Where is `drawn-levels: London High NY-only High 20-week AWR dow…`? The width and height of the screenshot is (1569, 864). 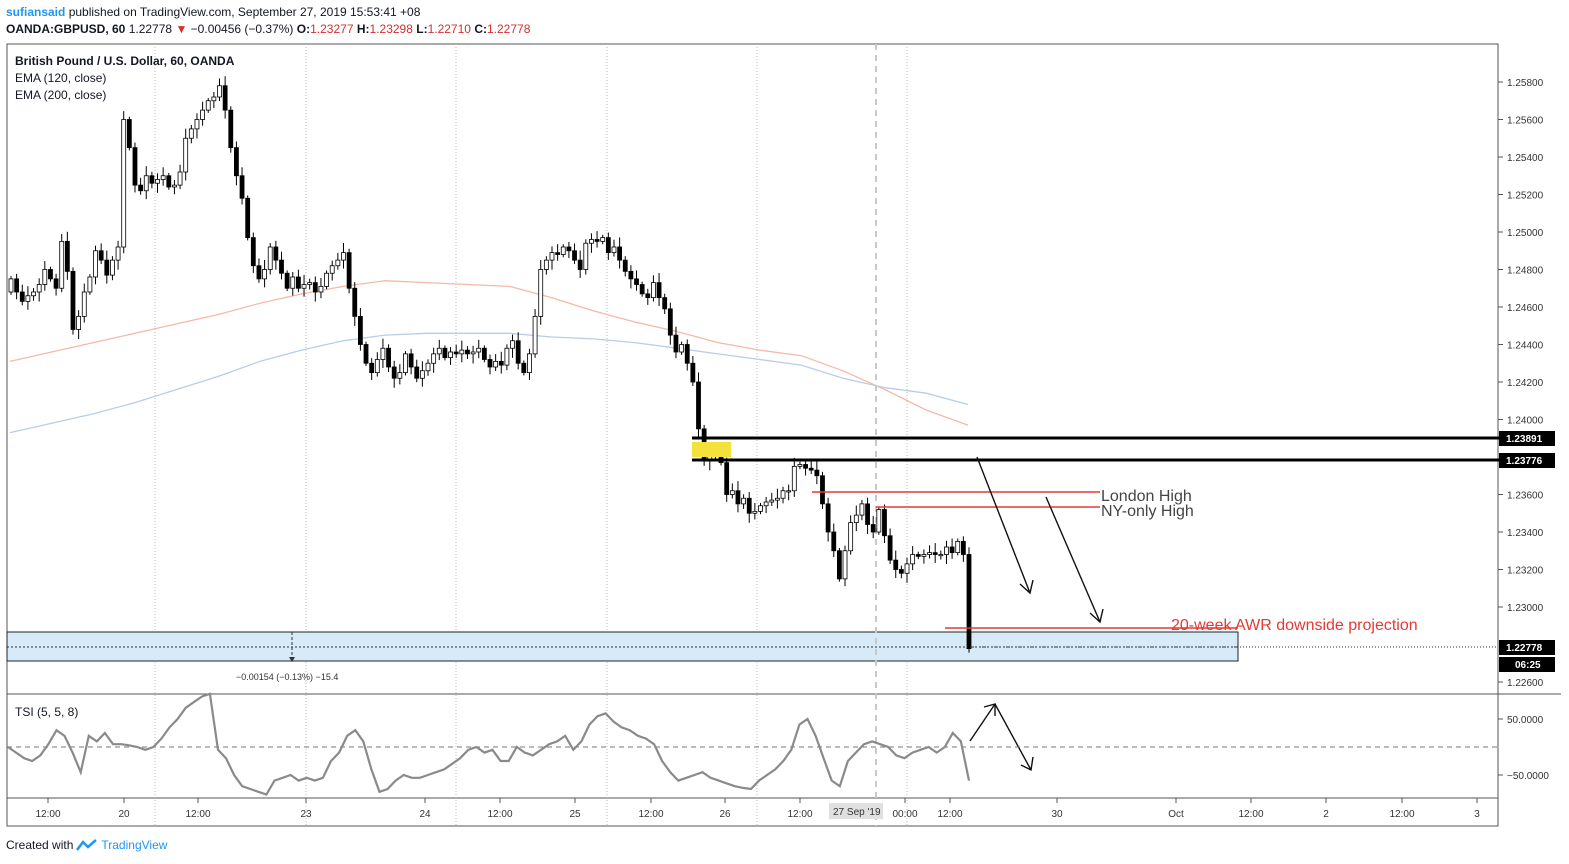
drawn-levels: London High NY-only High 20-week AWR dow… is located at coordinates (1096, 542).